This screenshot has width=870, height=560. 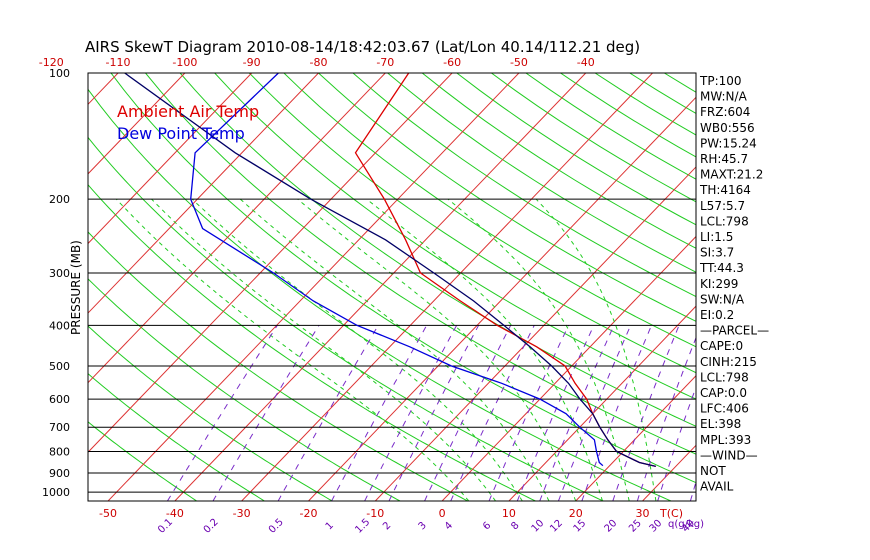 I want to click on stat-item: TP:100, so click(x=720, y=81).